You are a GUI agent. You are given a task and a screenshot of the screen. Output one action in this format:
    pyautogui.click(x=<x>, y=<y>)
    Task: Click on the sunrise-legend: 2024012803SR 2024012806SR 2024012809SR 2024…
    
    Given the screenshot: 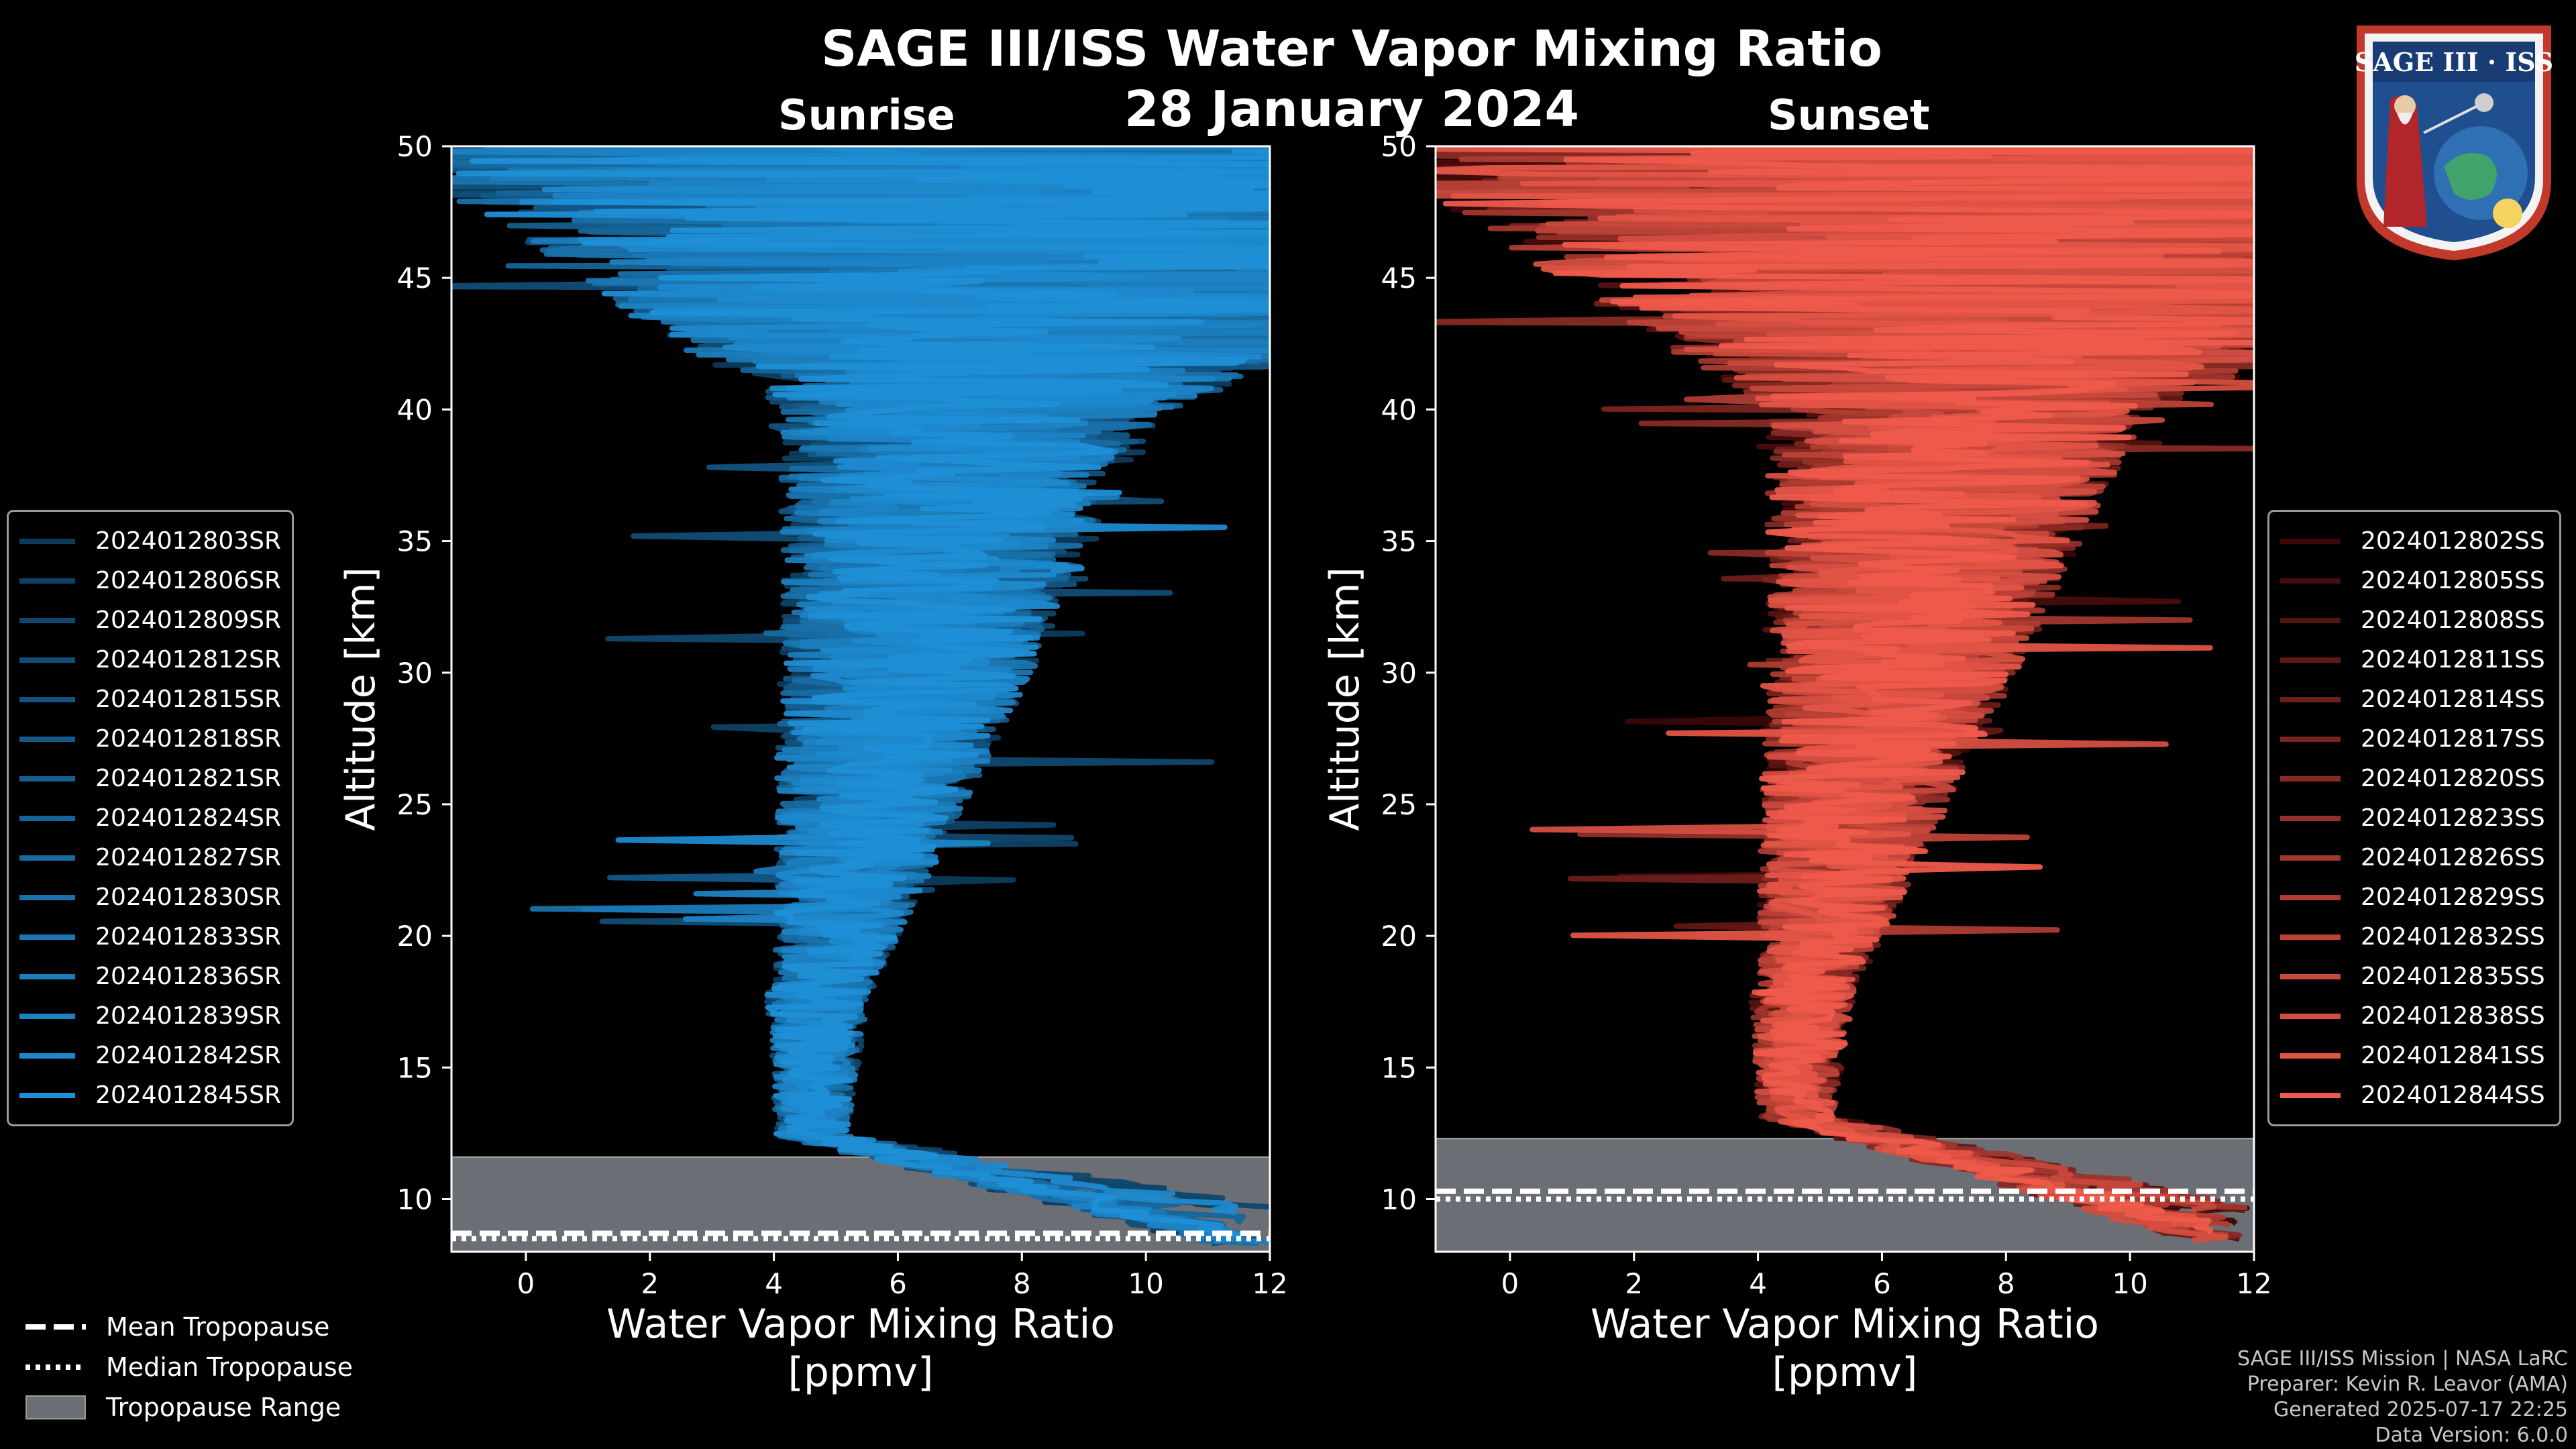 What is the action you would take?
    pyautogui.click(x=150, y=818)
    